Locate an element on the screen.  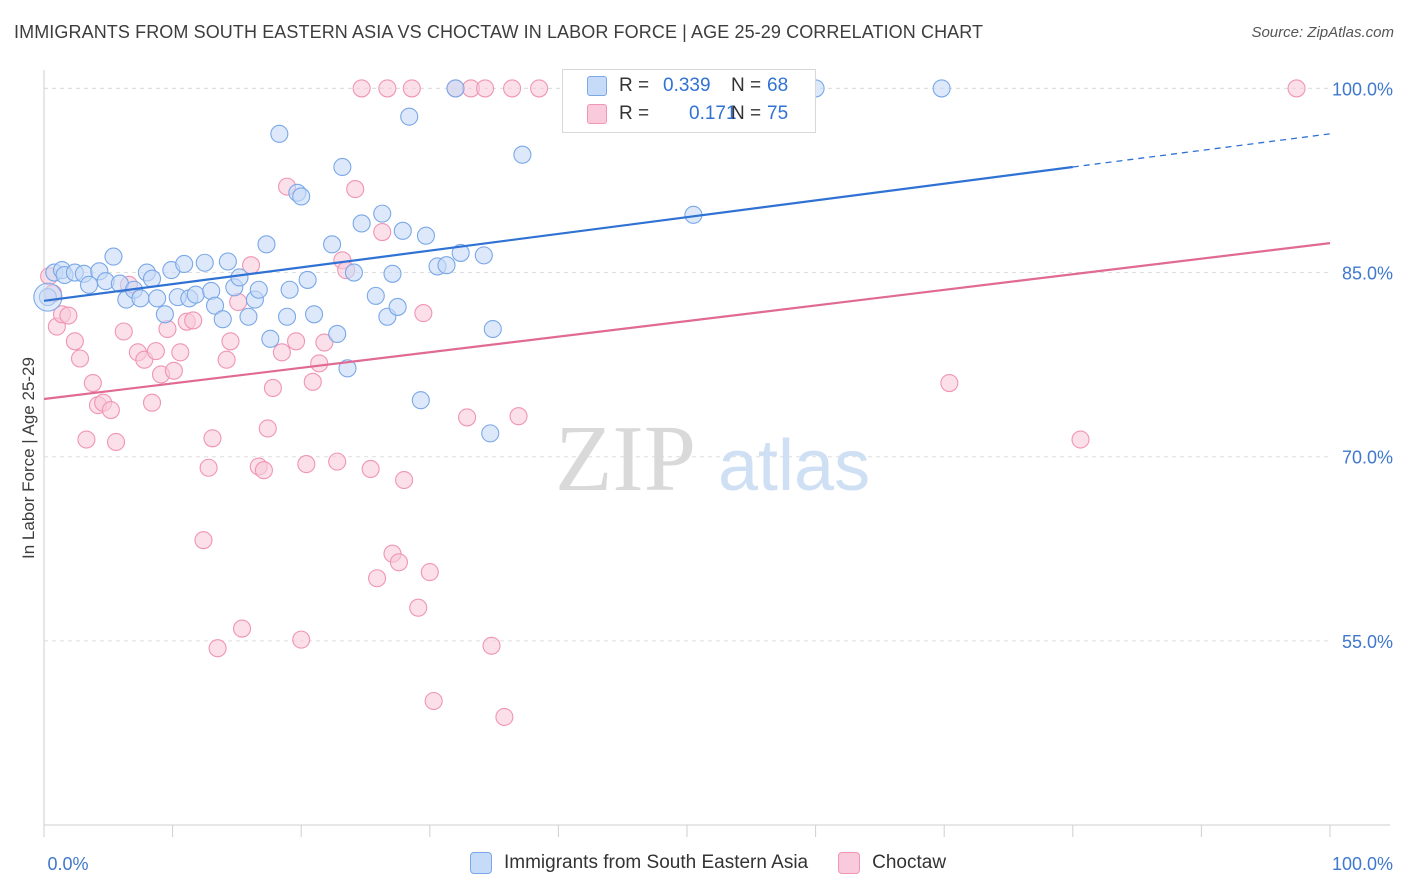
n-value-immigrants: 68 is located at coordinates (778, 85).